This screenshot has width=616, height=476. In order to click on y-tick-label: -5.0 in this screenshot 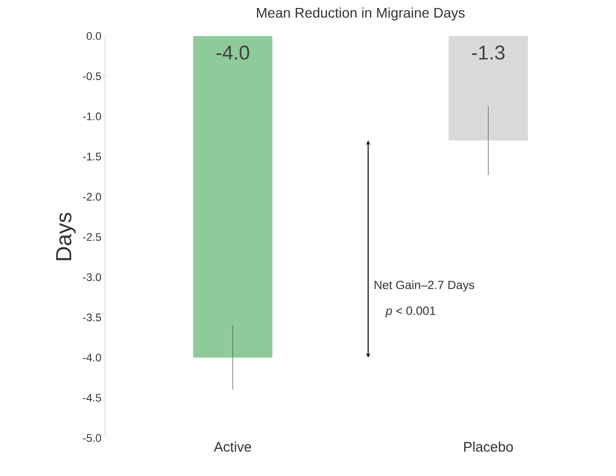, I will do `click(92, 438)`.